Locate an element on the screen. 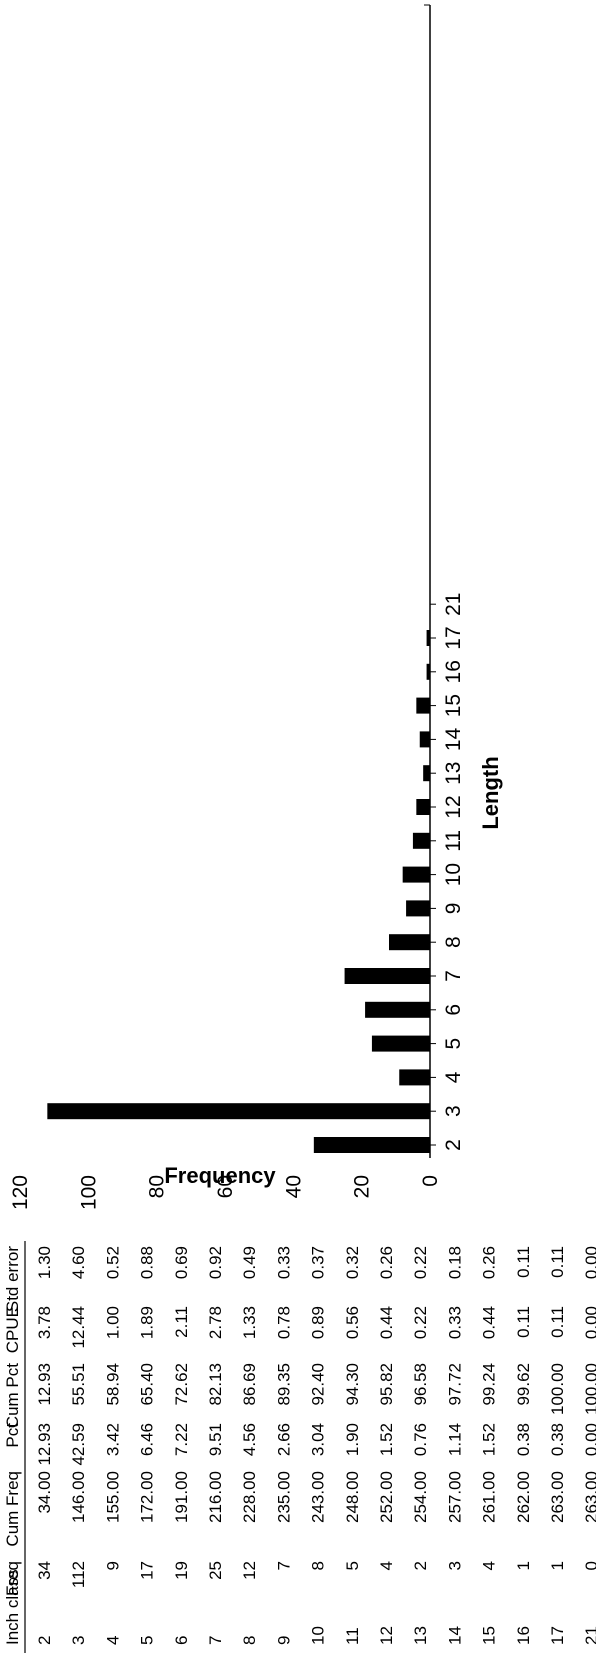 This screenshot has height=1653, width=596. table-row: 2 34 34.00 12.93 12.93 3.78 1.30 is located at coordinates (44, 1445).